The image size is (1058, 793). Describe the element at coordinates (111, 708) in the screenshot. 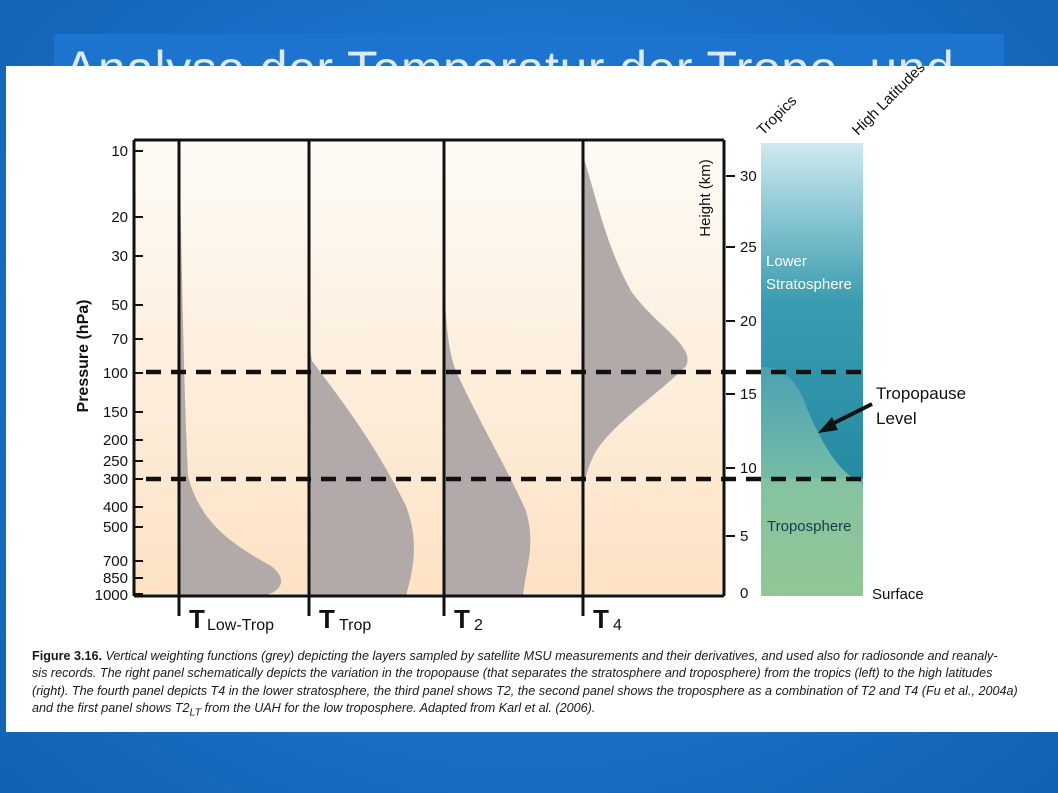

I see `caption-text: and the first panel shows T2` at that location.